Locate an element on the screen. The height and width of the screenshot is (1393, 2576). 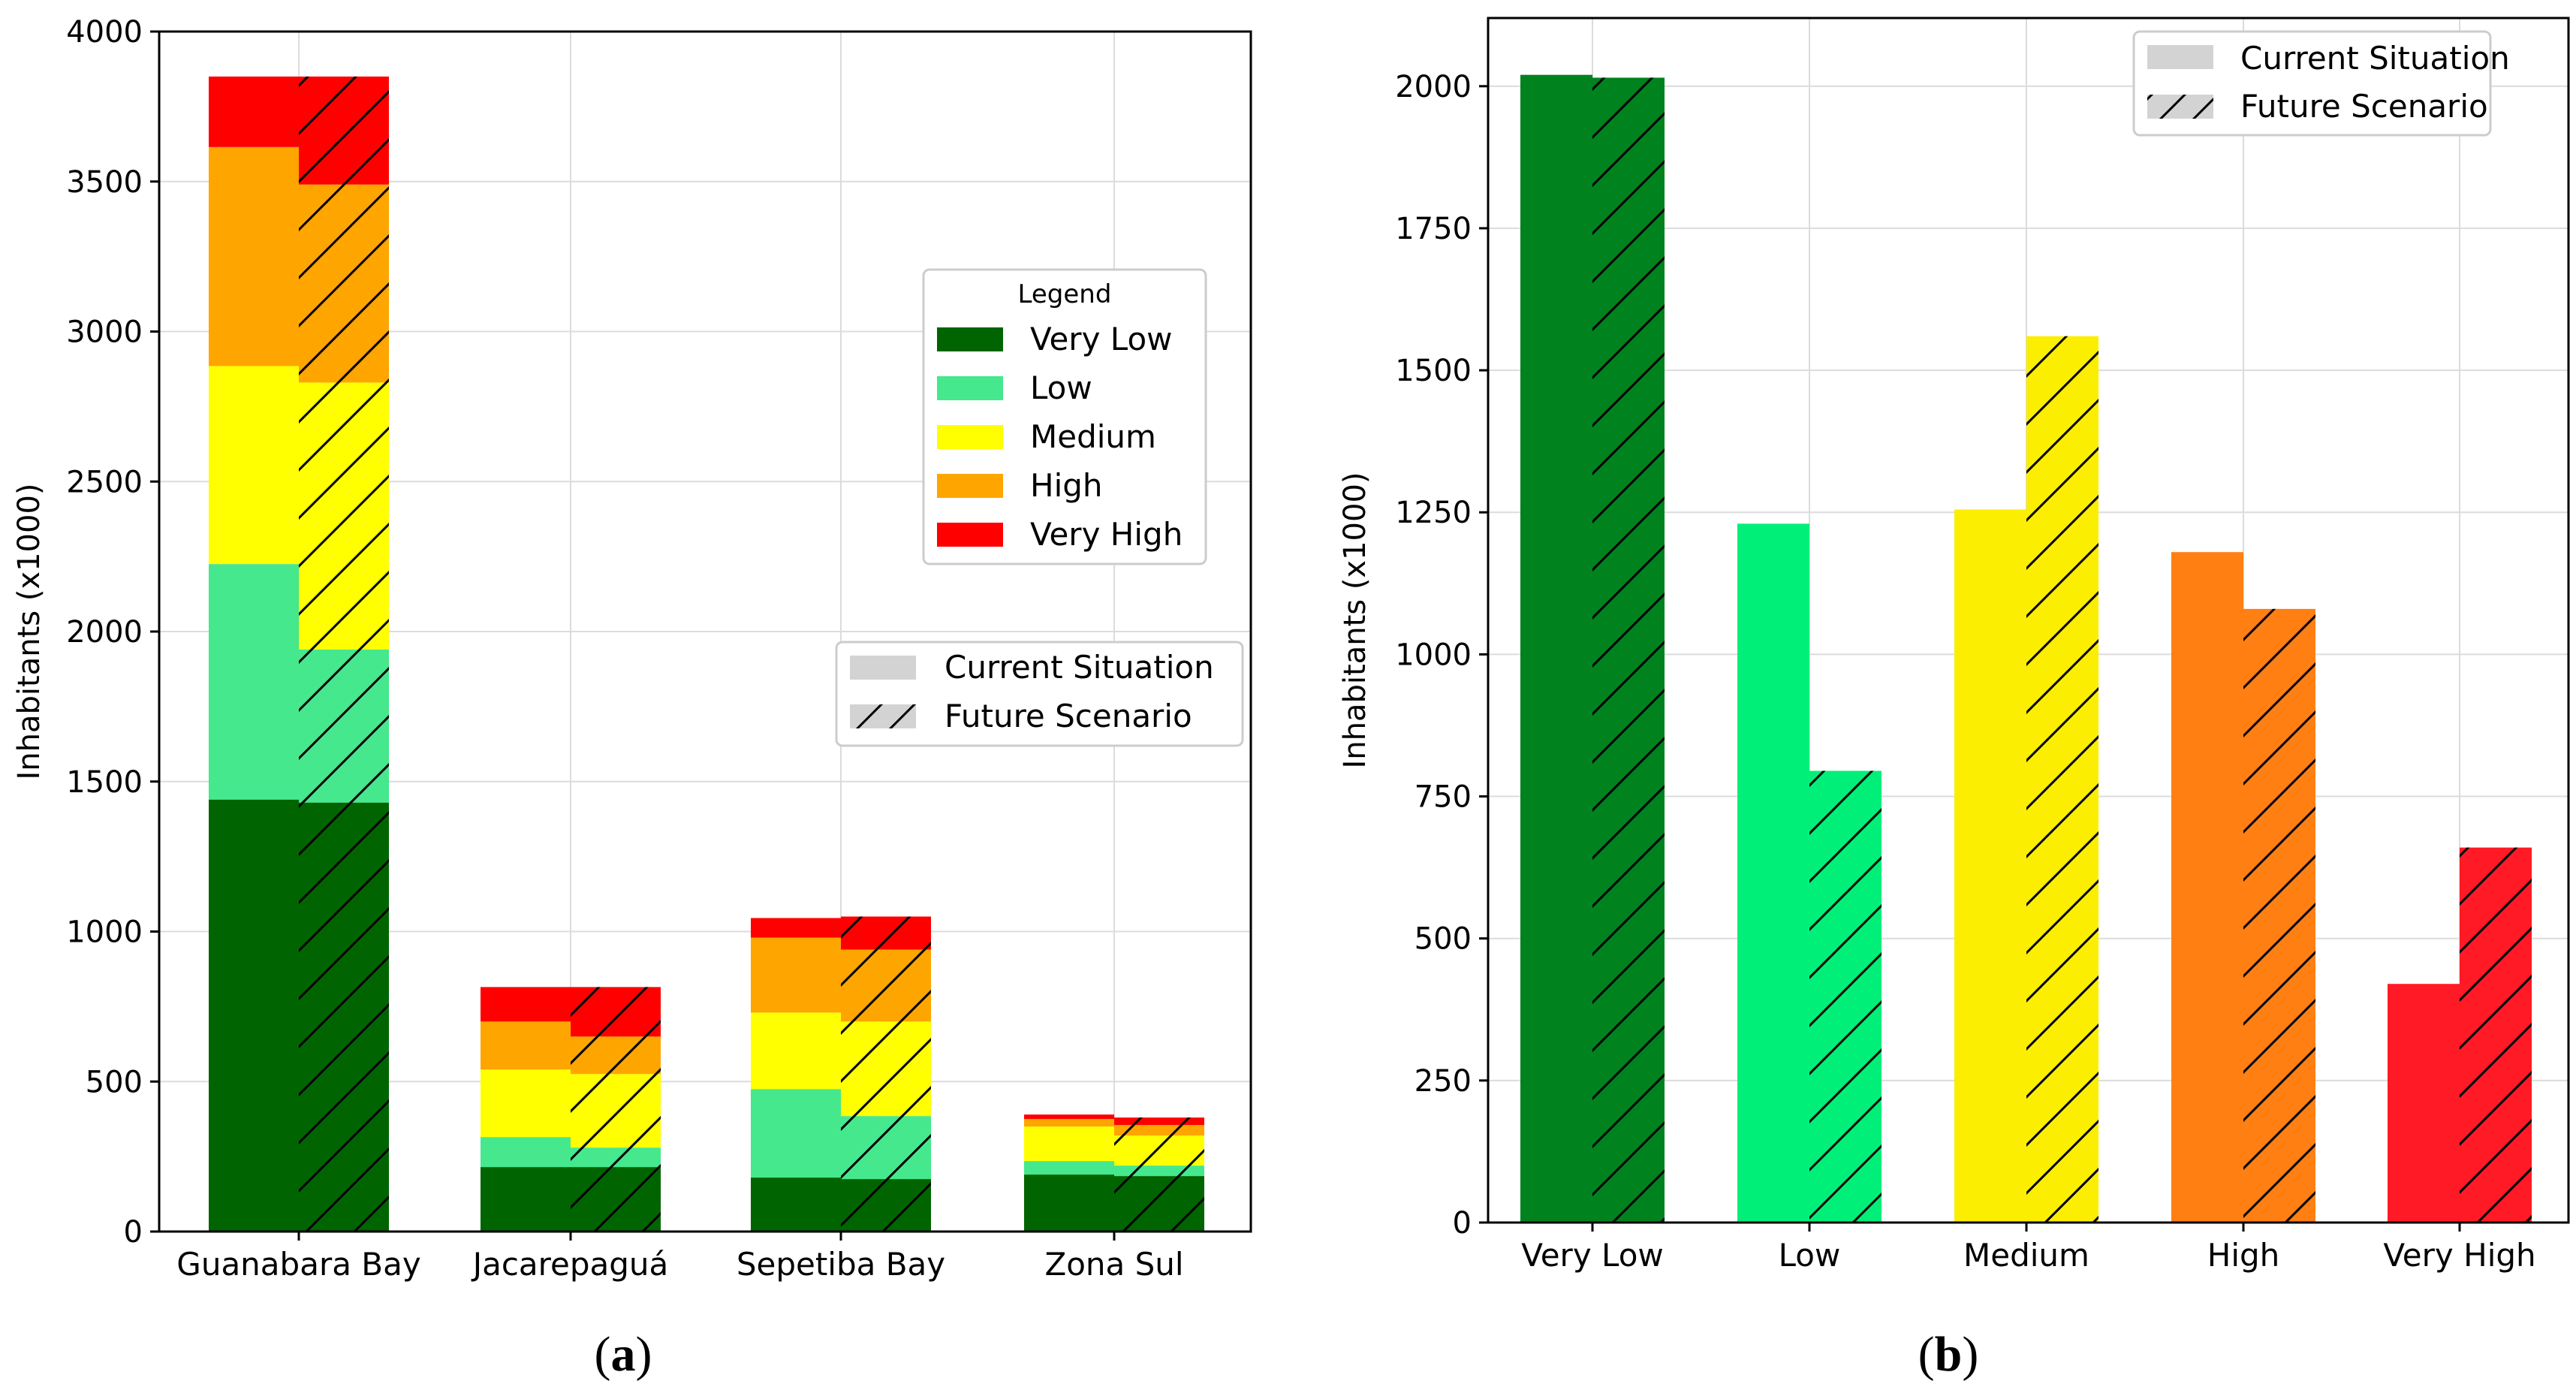
legend-swatch-very-low is located at coordinates (970, 339).